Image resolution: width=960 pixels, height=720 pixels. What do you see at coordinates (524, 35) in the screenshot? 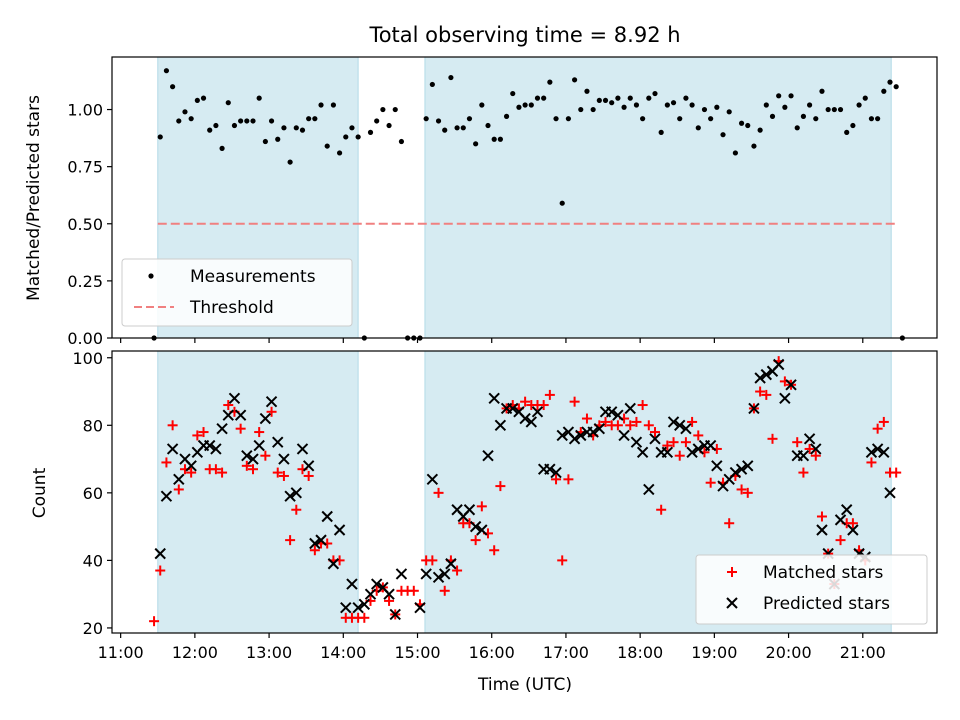
I see `chart-title: Total observing time = 8.92 h` at bounding box center [524, 35].